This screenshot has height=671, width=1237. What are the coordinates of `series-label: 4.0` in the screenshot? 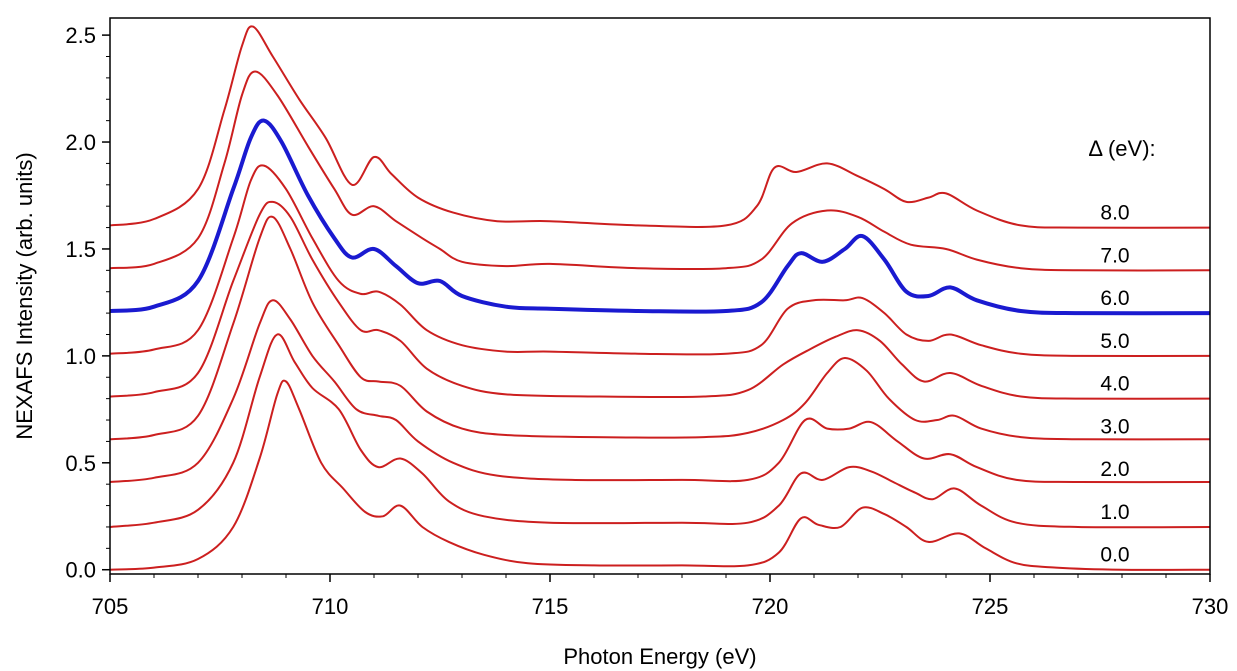 It's located at (1114, 384).